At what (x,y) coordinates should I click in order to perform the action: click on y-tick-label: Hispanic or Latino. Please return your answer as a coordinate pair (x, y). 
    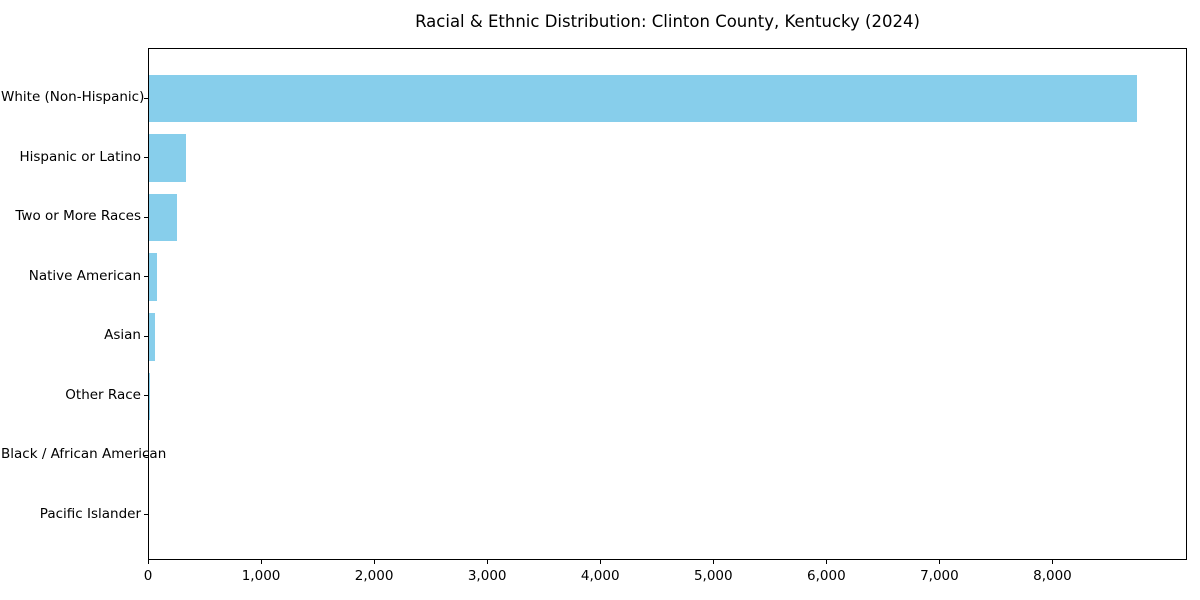
    Looking at the image, I should click on (80, 156).